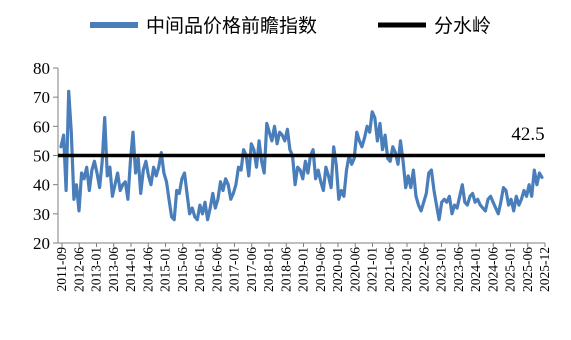 Image resolution: width=571 pixels, height=340 pixels. Describe the element at coordinates (61, 269) in the screenshot. I see `x-tick-label: 2011-09` at that location.